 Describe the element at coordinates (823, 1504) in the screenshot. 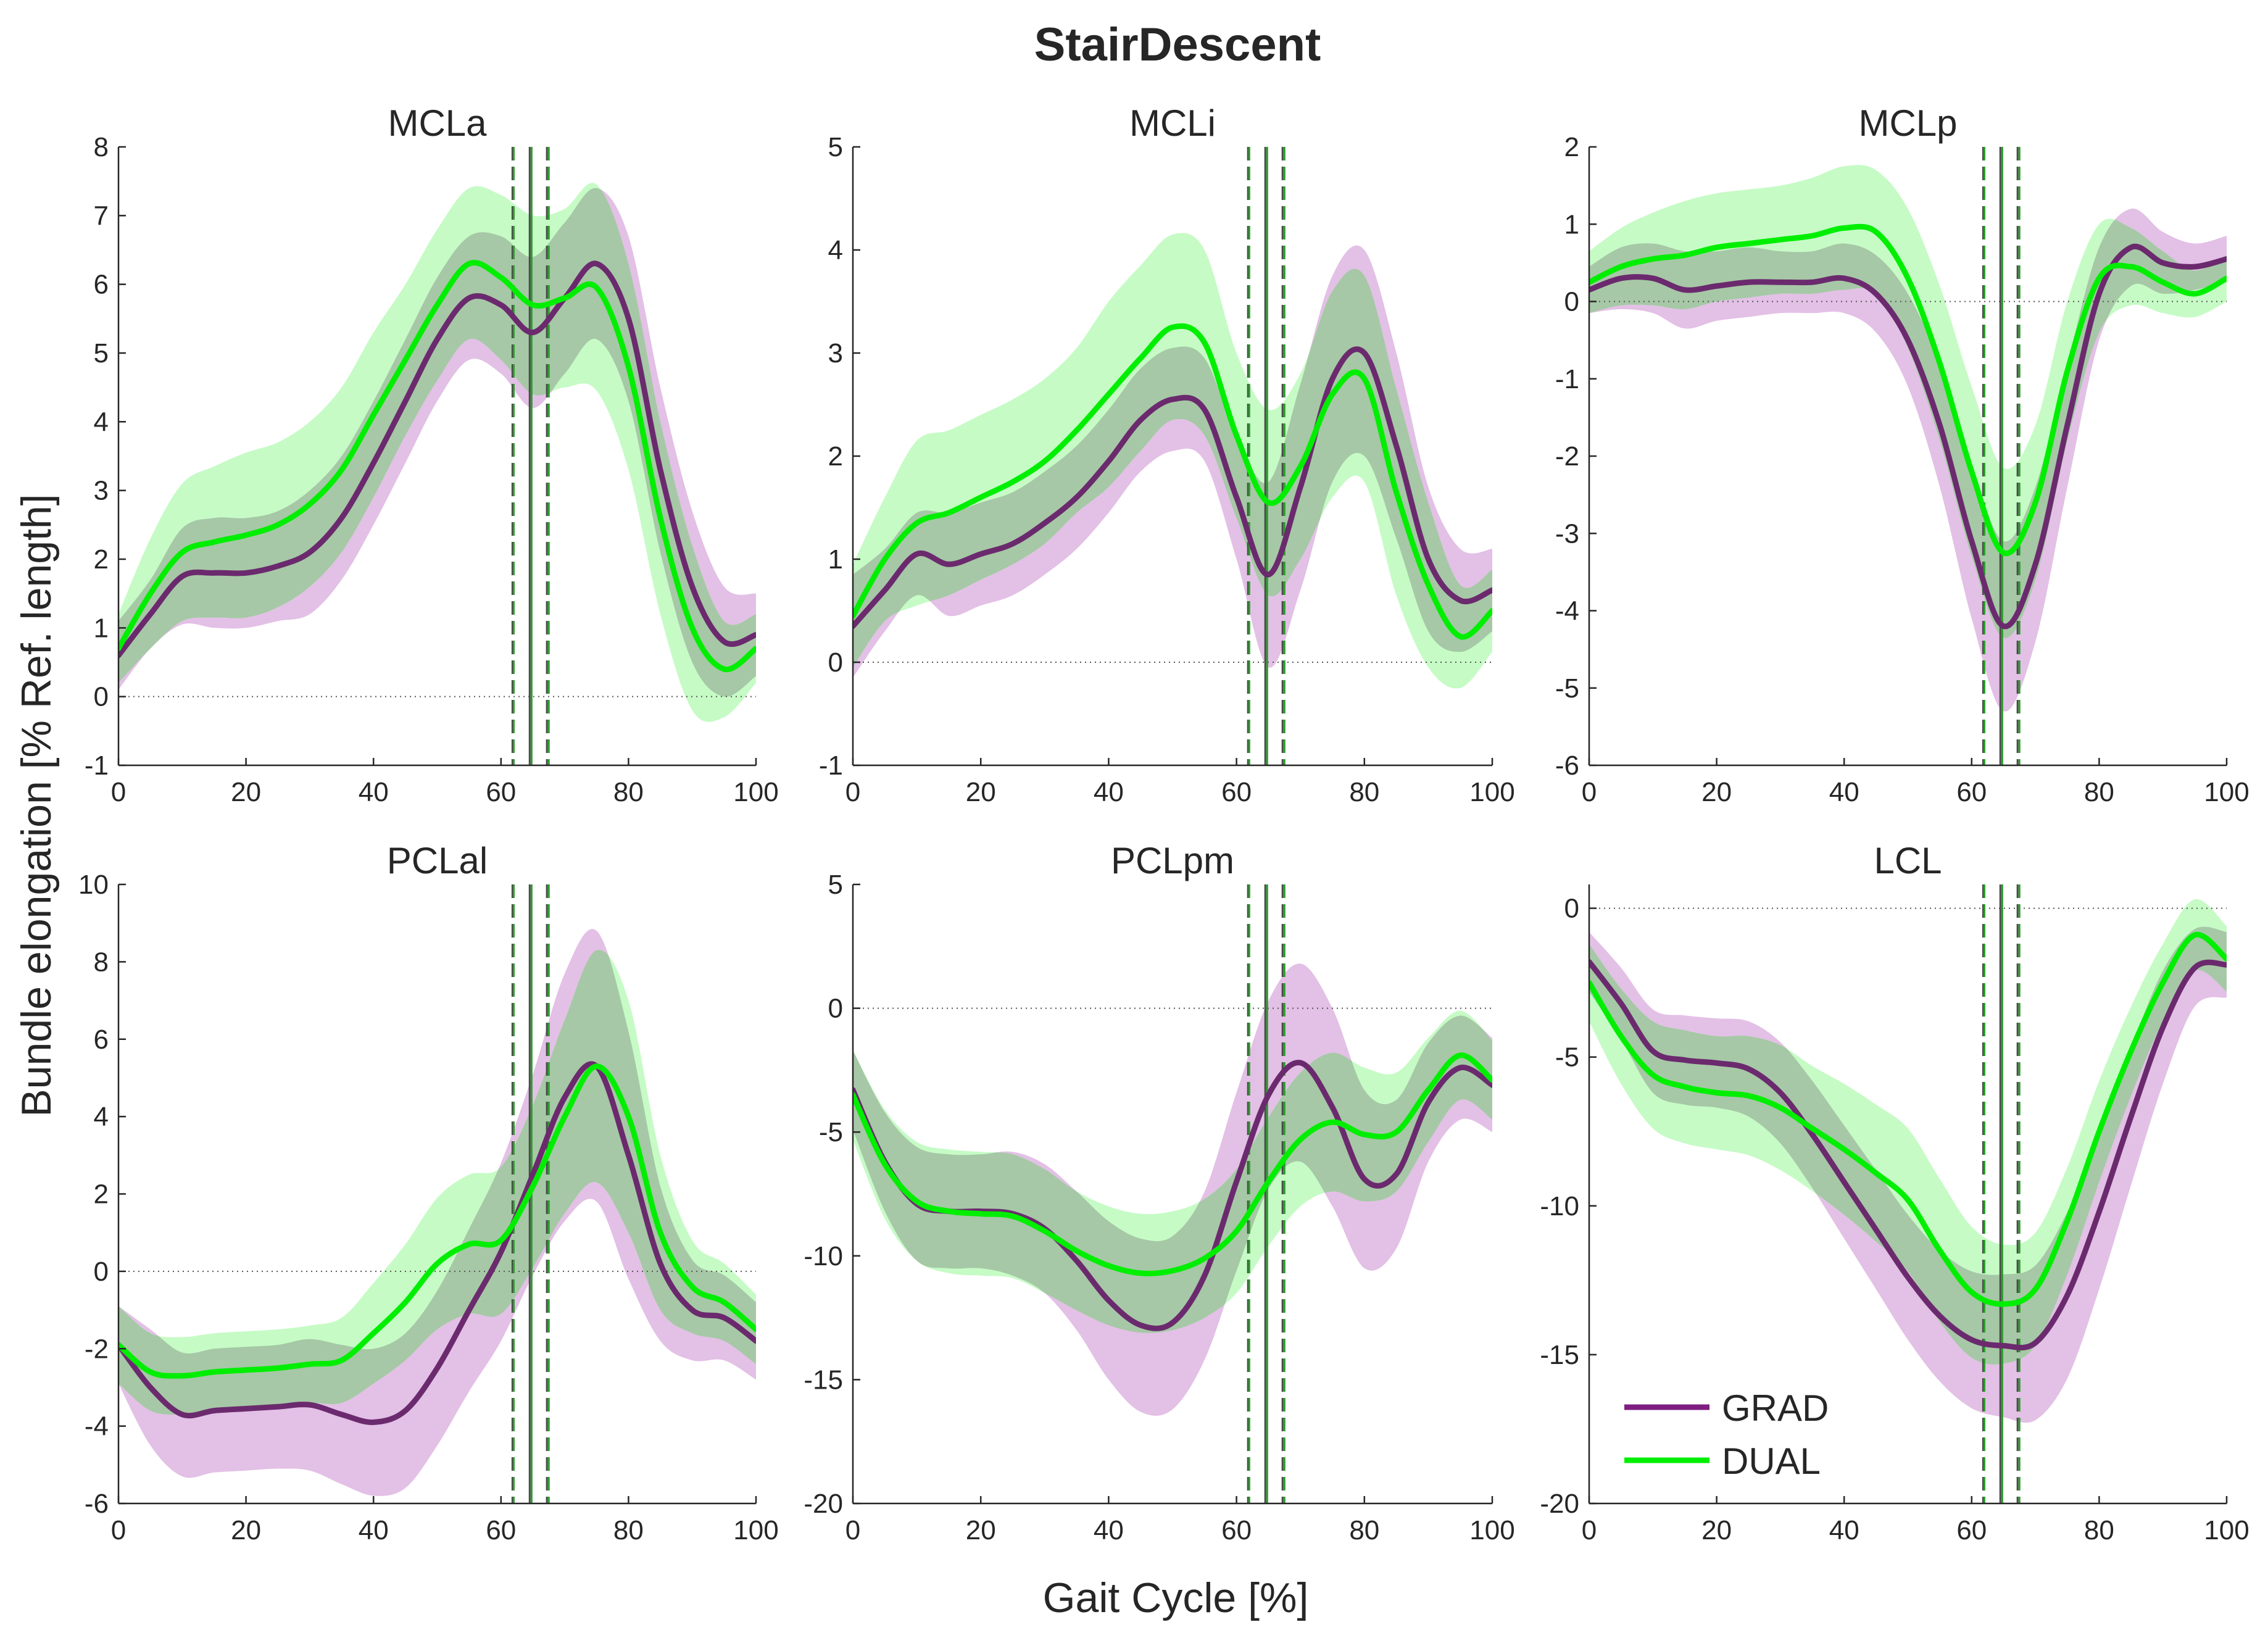

I see `y-tick-label: -20` at that location.